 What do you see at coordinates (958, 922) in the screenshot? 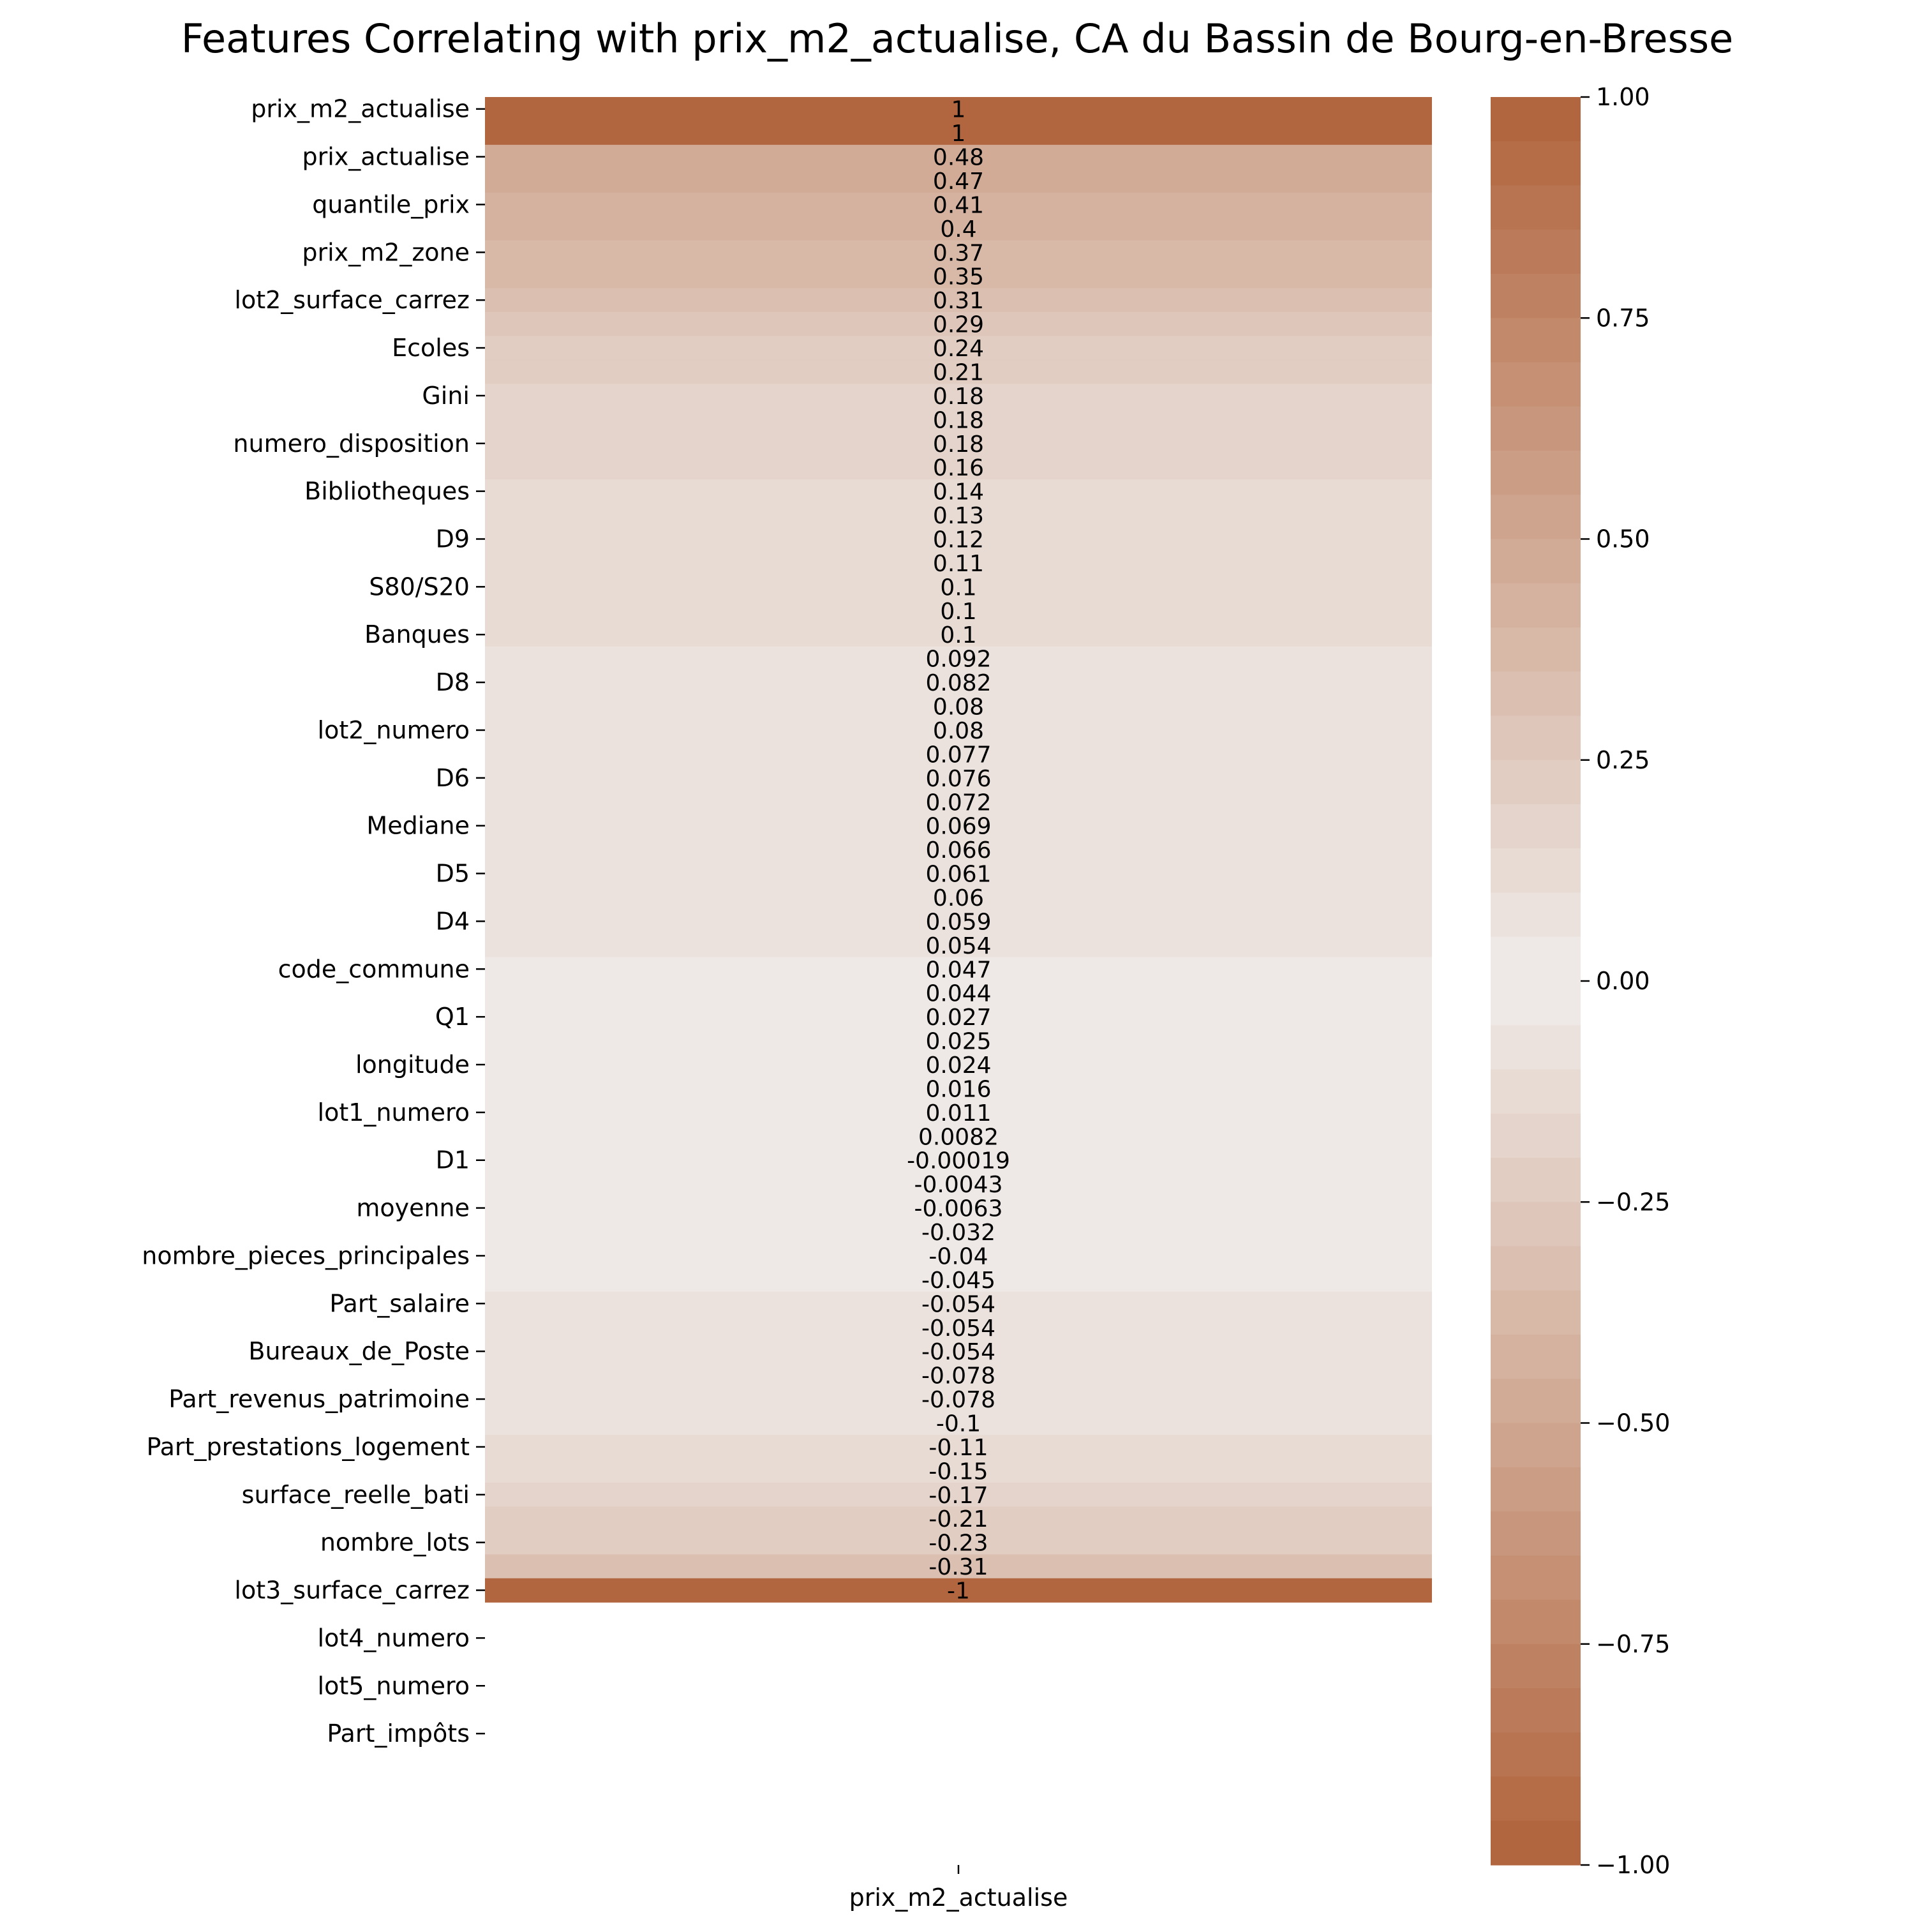
I see `cell-value-label: 0.059` at bounding box center [958, 922].